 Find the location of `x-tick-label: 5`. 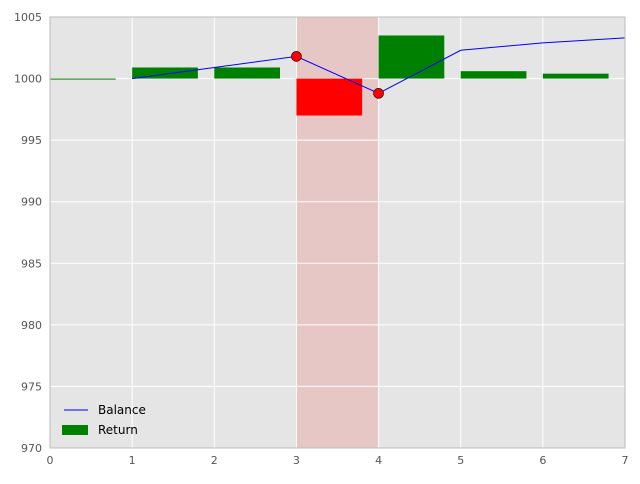

x-tick-label: 5 is located at coordinates (460, 460).